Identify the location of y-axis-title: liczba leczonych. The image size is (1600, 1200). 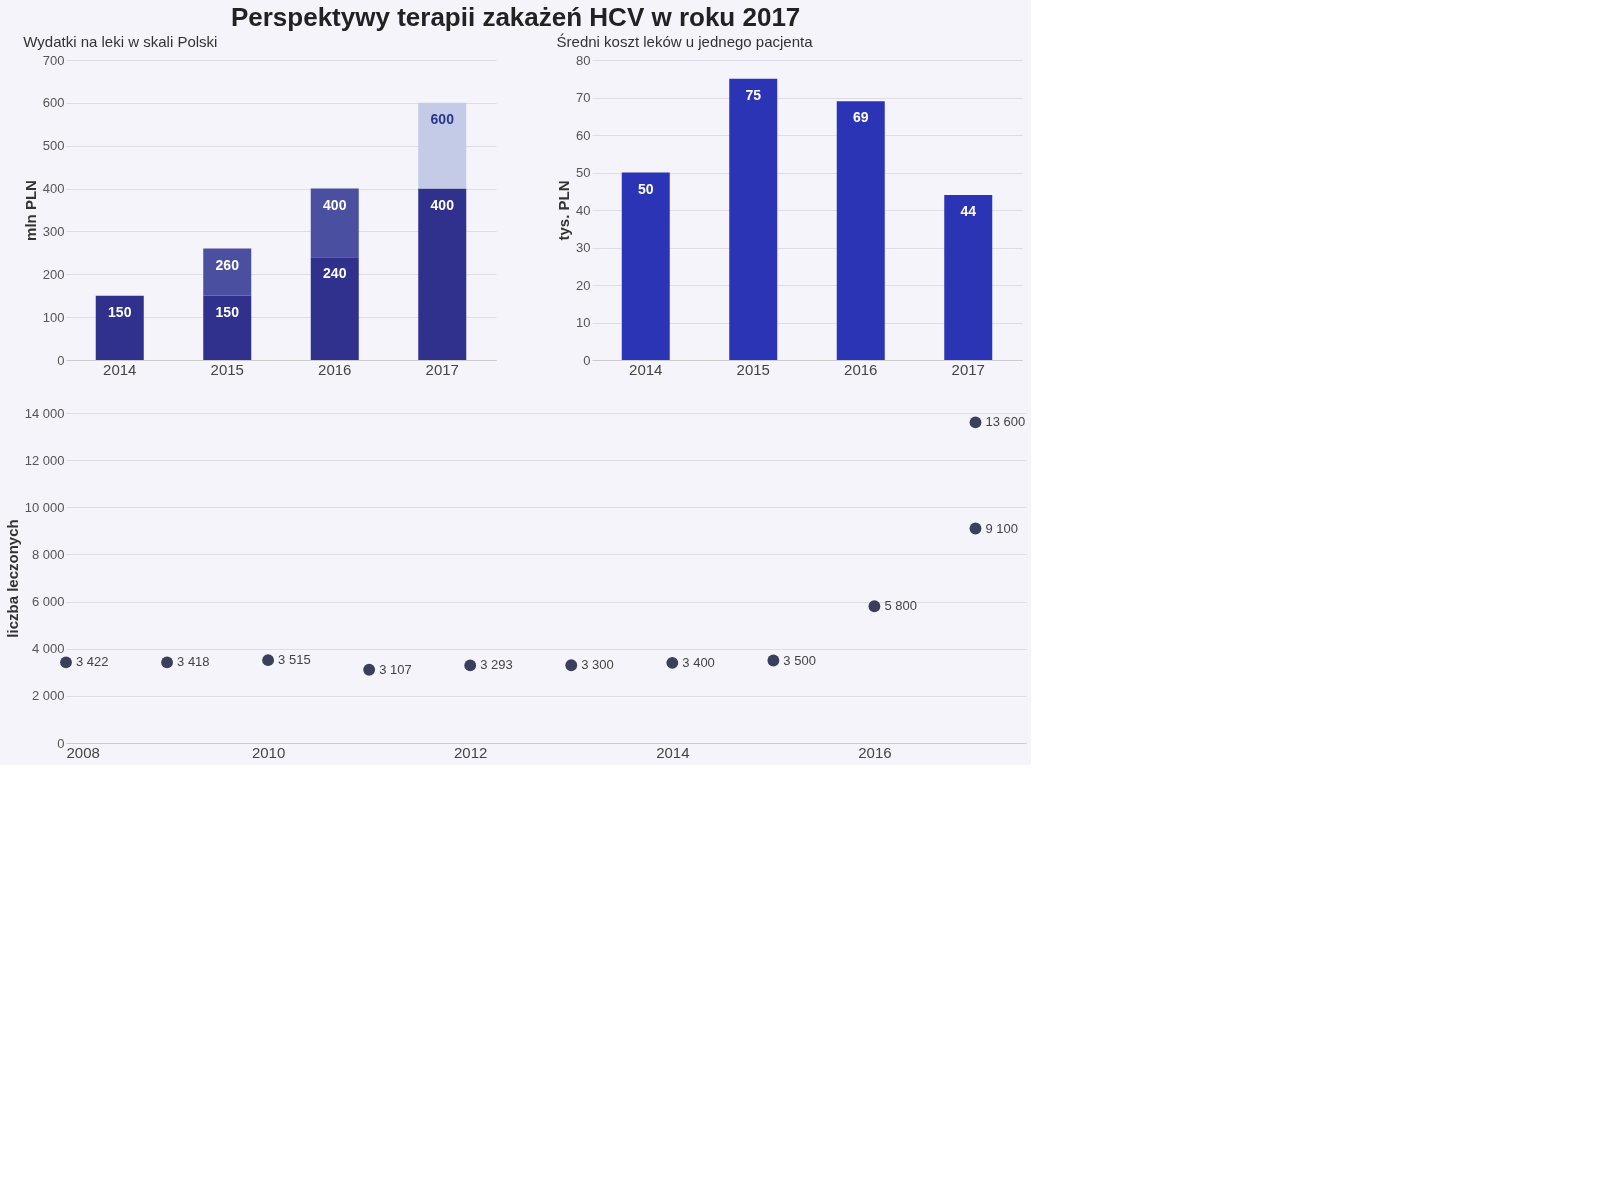
(12, 578).